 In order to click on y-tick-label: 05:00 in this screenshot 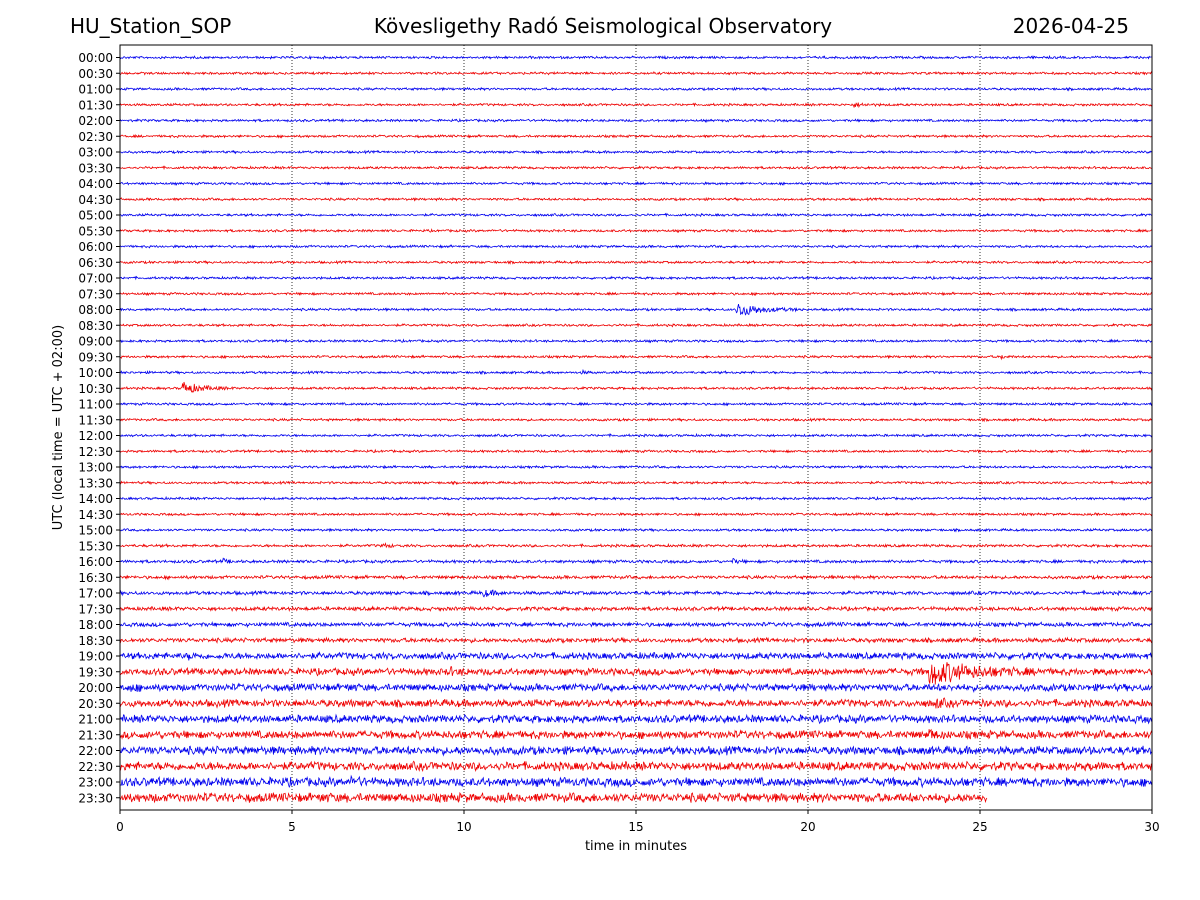, I will do `click(95, 216)`.